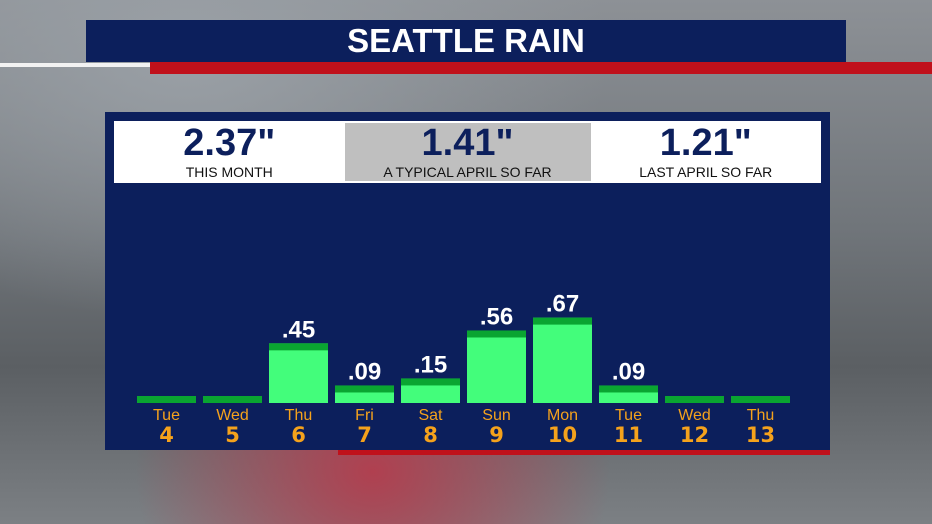 The height and width of the screenshot is (524, 932). What do you see at coordinates (229, 142) in the screenshot?
I see `stat-value: 2.37"` at bounding box center [229, 142].